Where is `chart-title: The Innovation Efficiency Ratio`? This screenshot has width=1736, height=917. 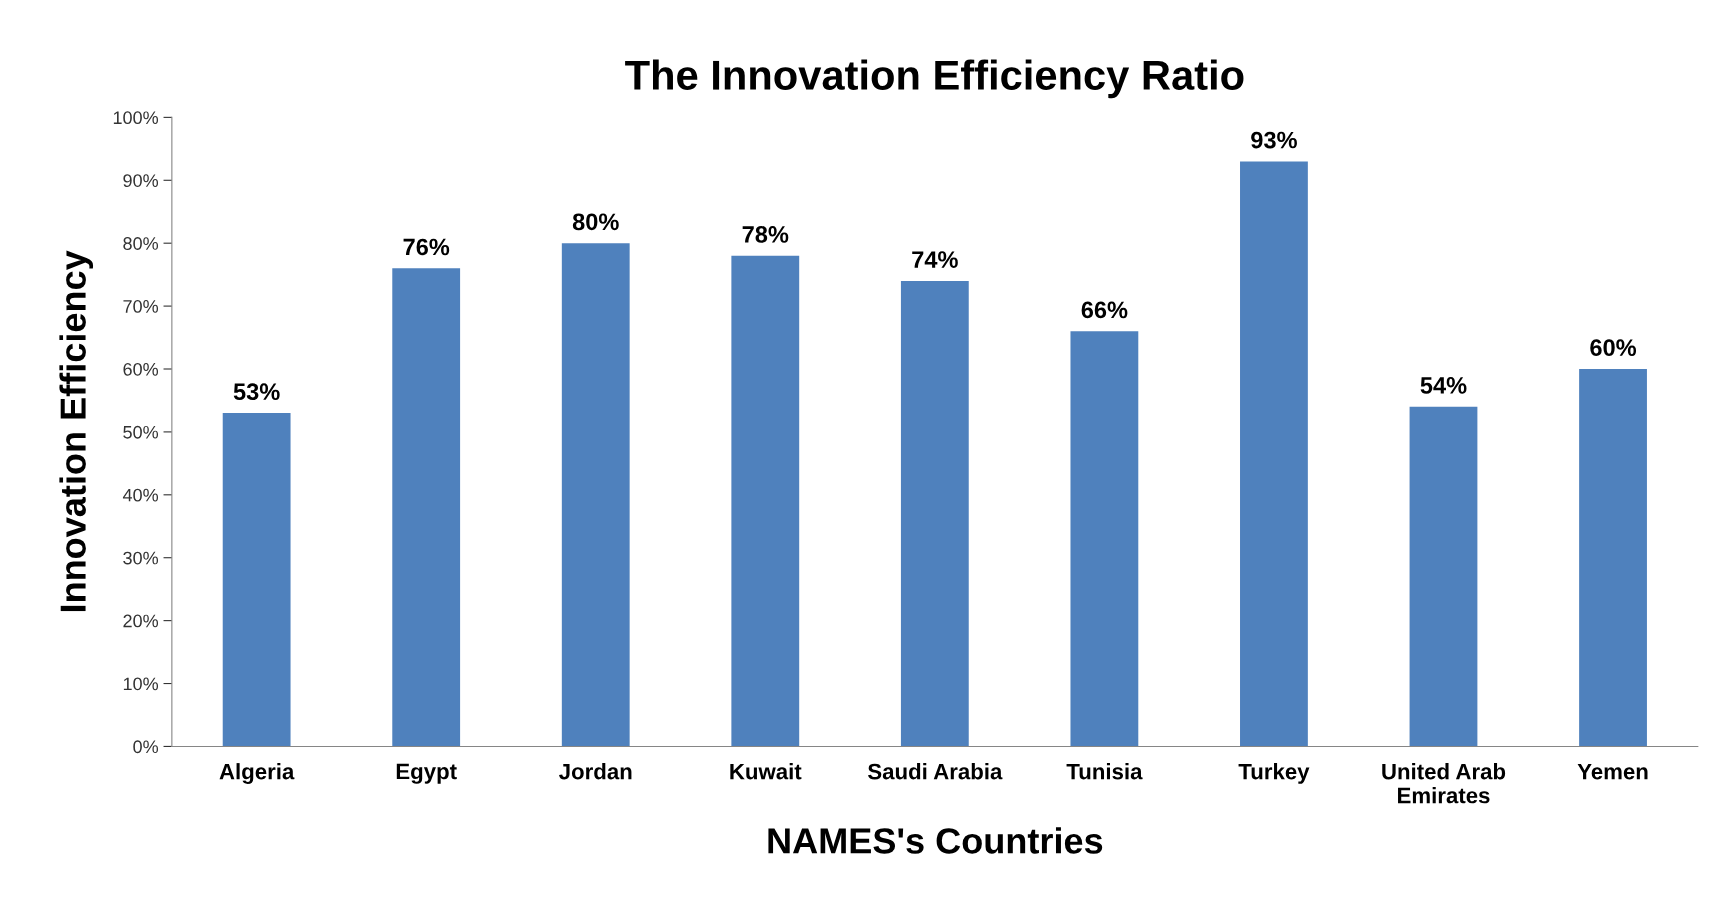 chart-title: The Innovation Efficiency Ratio is located at coordinates (934, 79).